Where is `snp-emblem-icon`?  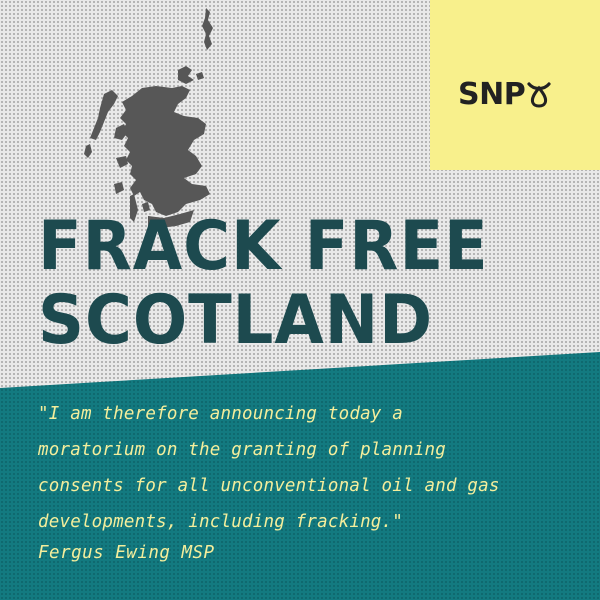 snp-emblem-icon is located at coordinates (539, 95).